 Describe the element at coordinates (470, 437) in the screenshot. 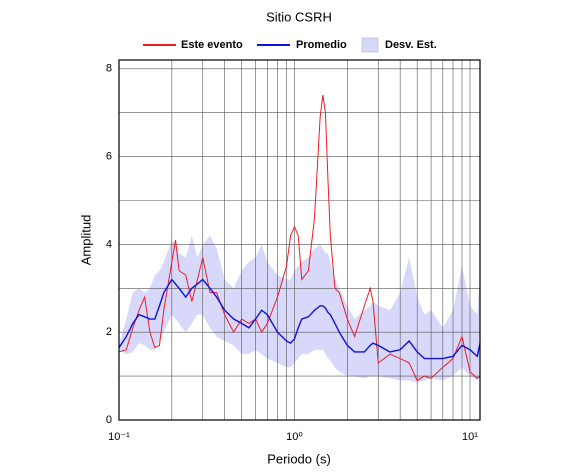

I see `x-tick-label: 10¹` at that location.